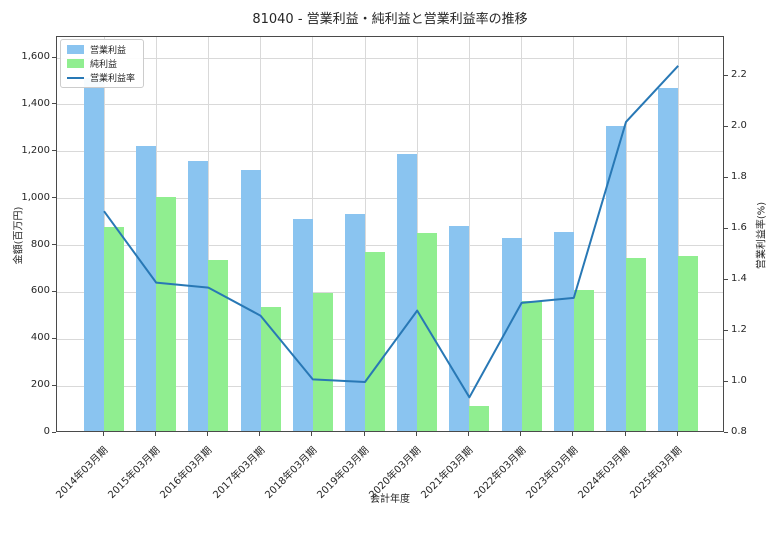 The height and width of the screenshot is (559, 768). I want to click on legend-label: 営業利益率, so click(113, 79).